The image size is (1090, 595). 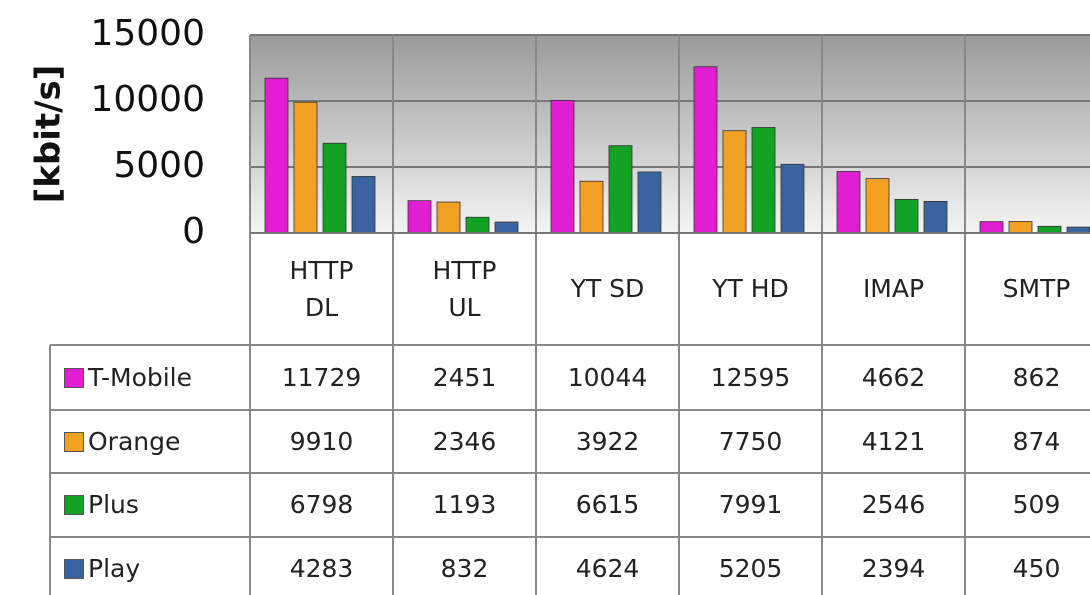 I want to click on legend-entry: Play, so click(x=150, y=566).